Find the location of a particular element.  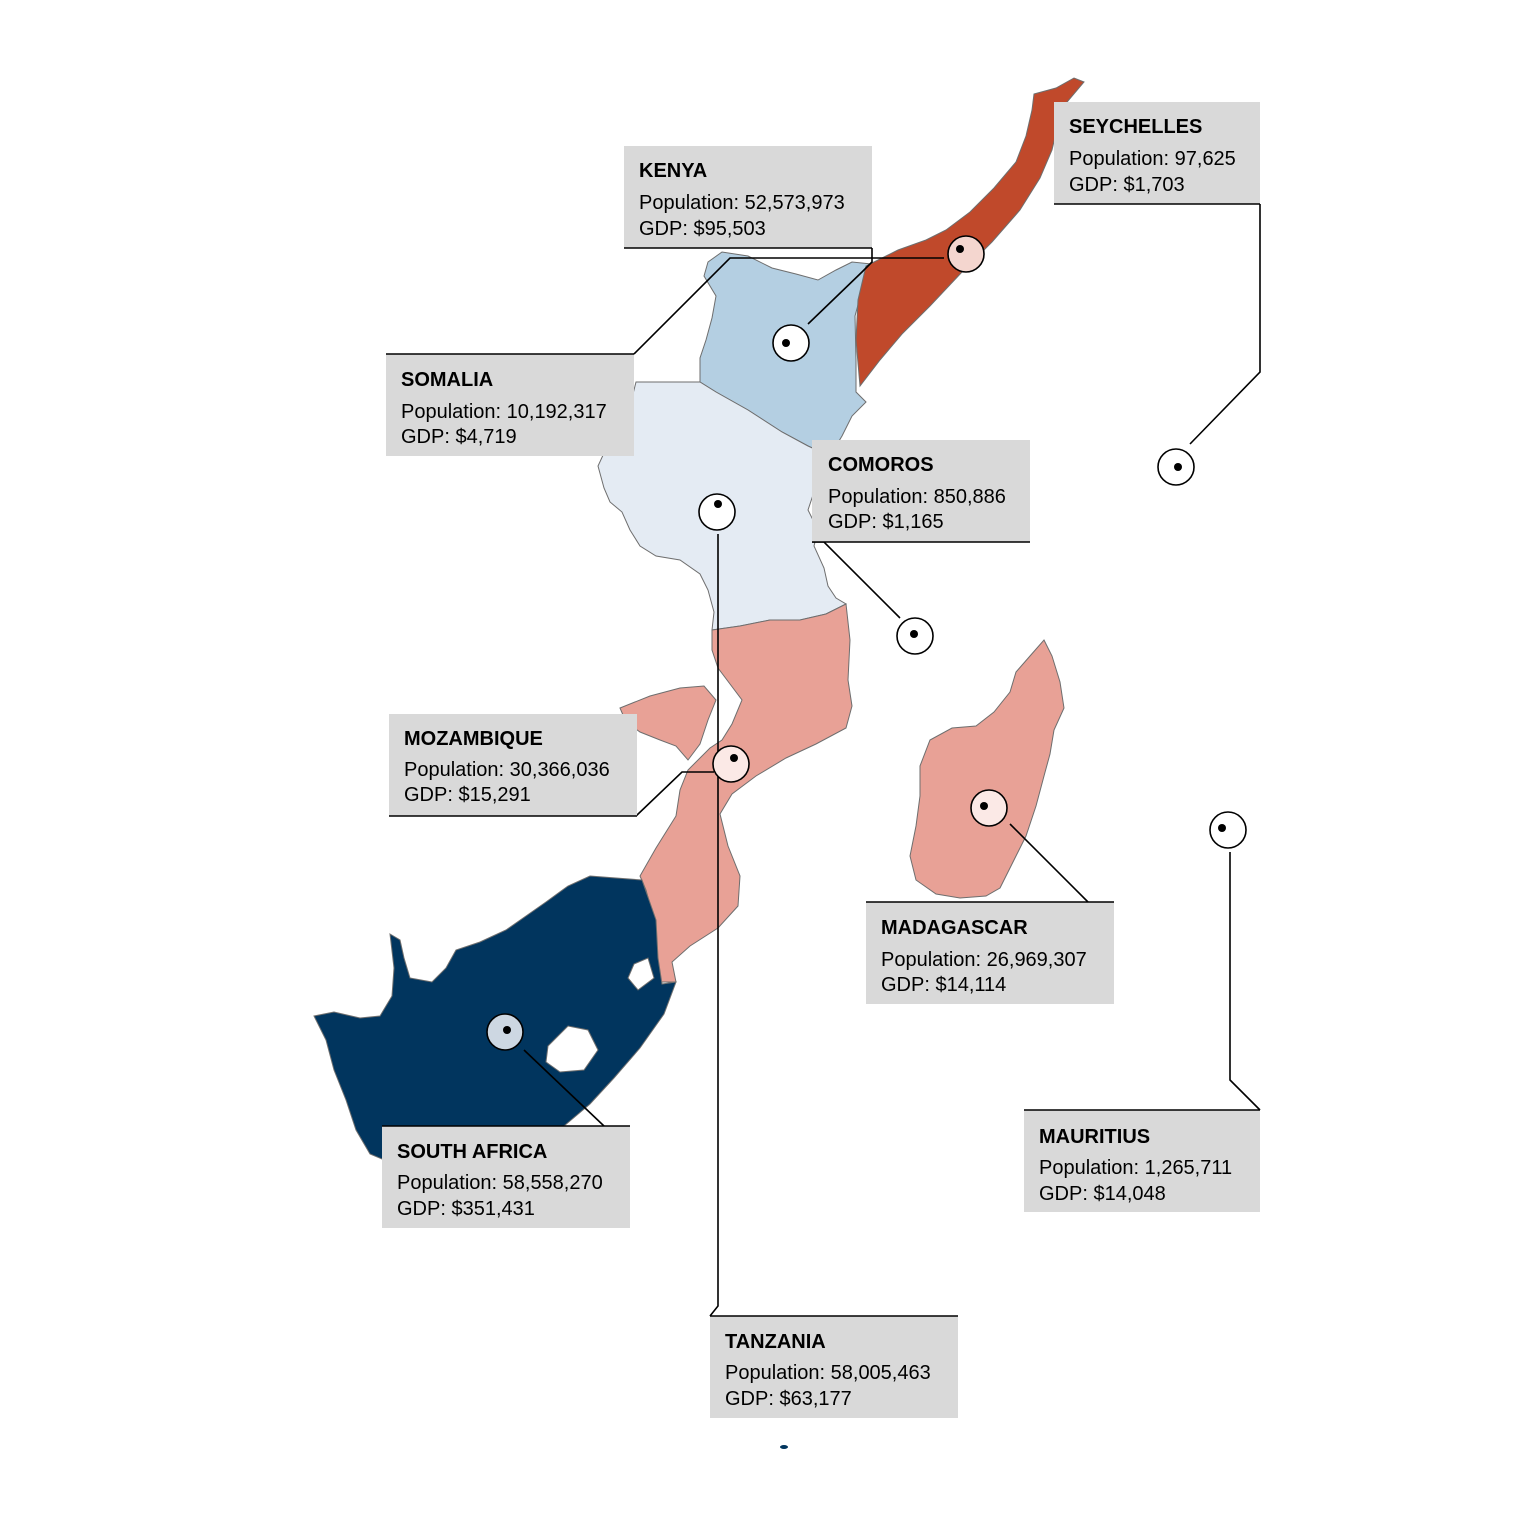

label-name-mozambique: MOZAMBIQUE is located at coordinates (473, 739).